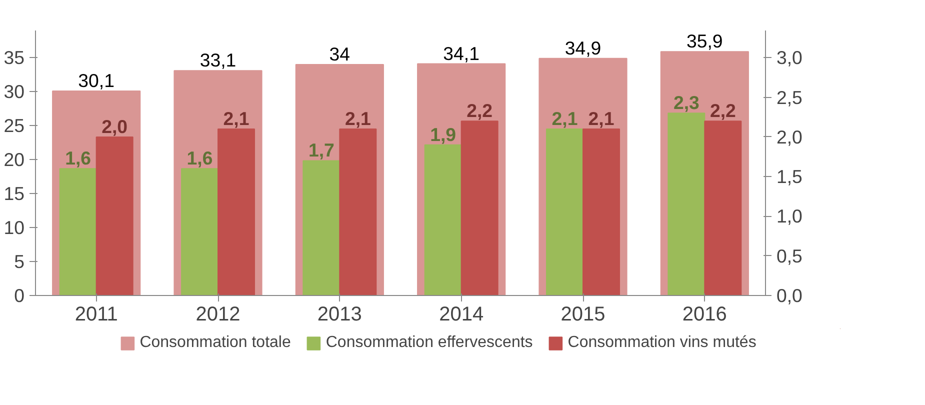  I want to click on x-tick-label: 2016, so click(704, 315).